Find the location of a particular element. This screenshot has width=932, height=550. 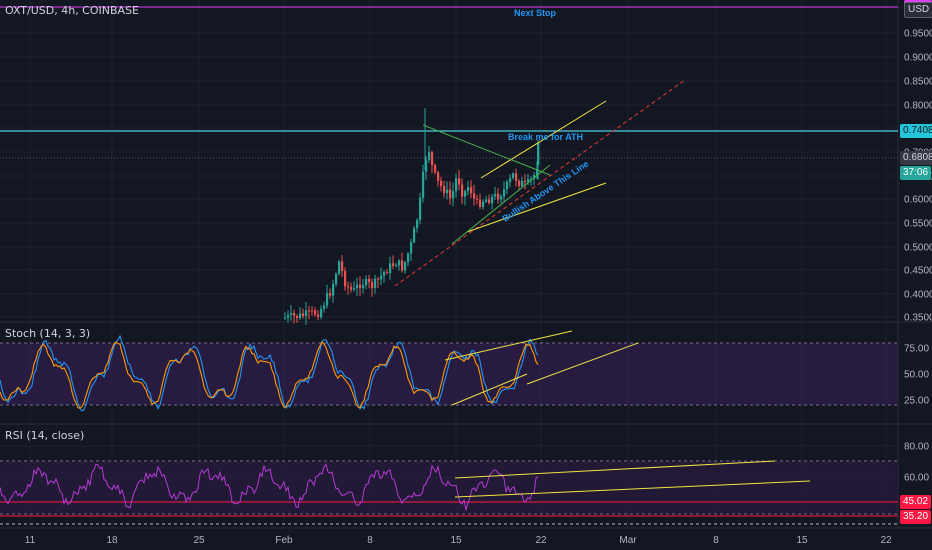

rsi-tick-label: 60.00 is located at coordinates (916, 478).